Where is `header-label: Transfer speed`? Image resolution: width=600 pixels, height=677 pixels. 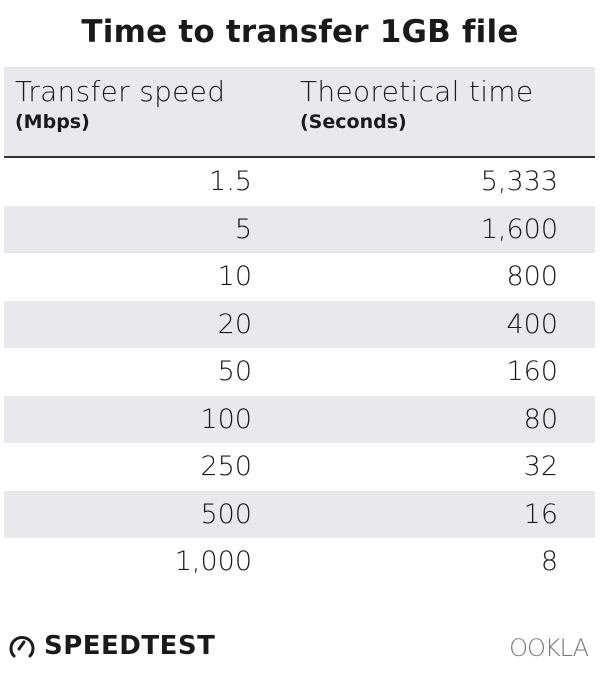 header-label: Transfer speed is located at coordinates (120, 91).